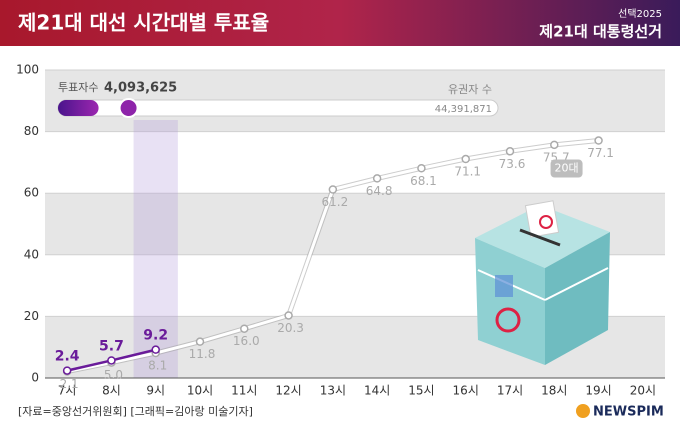  Describe the element at coordinates (31, 254) in the screenshot. I see `y-tick-label: 40` at that location.